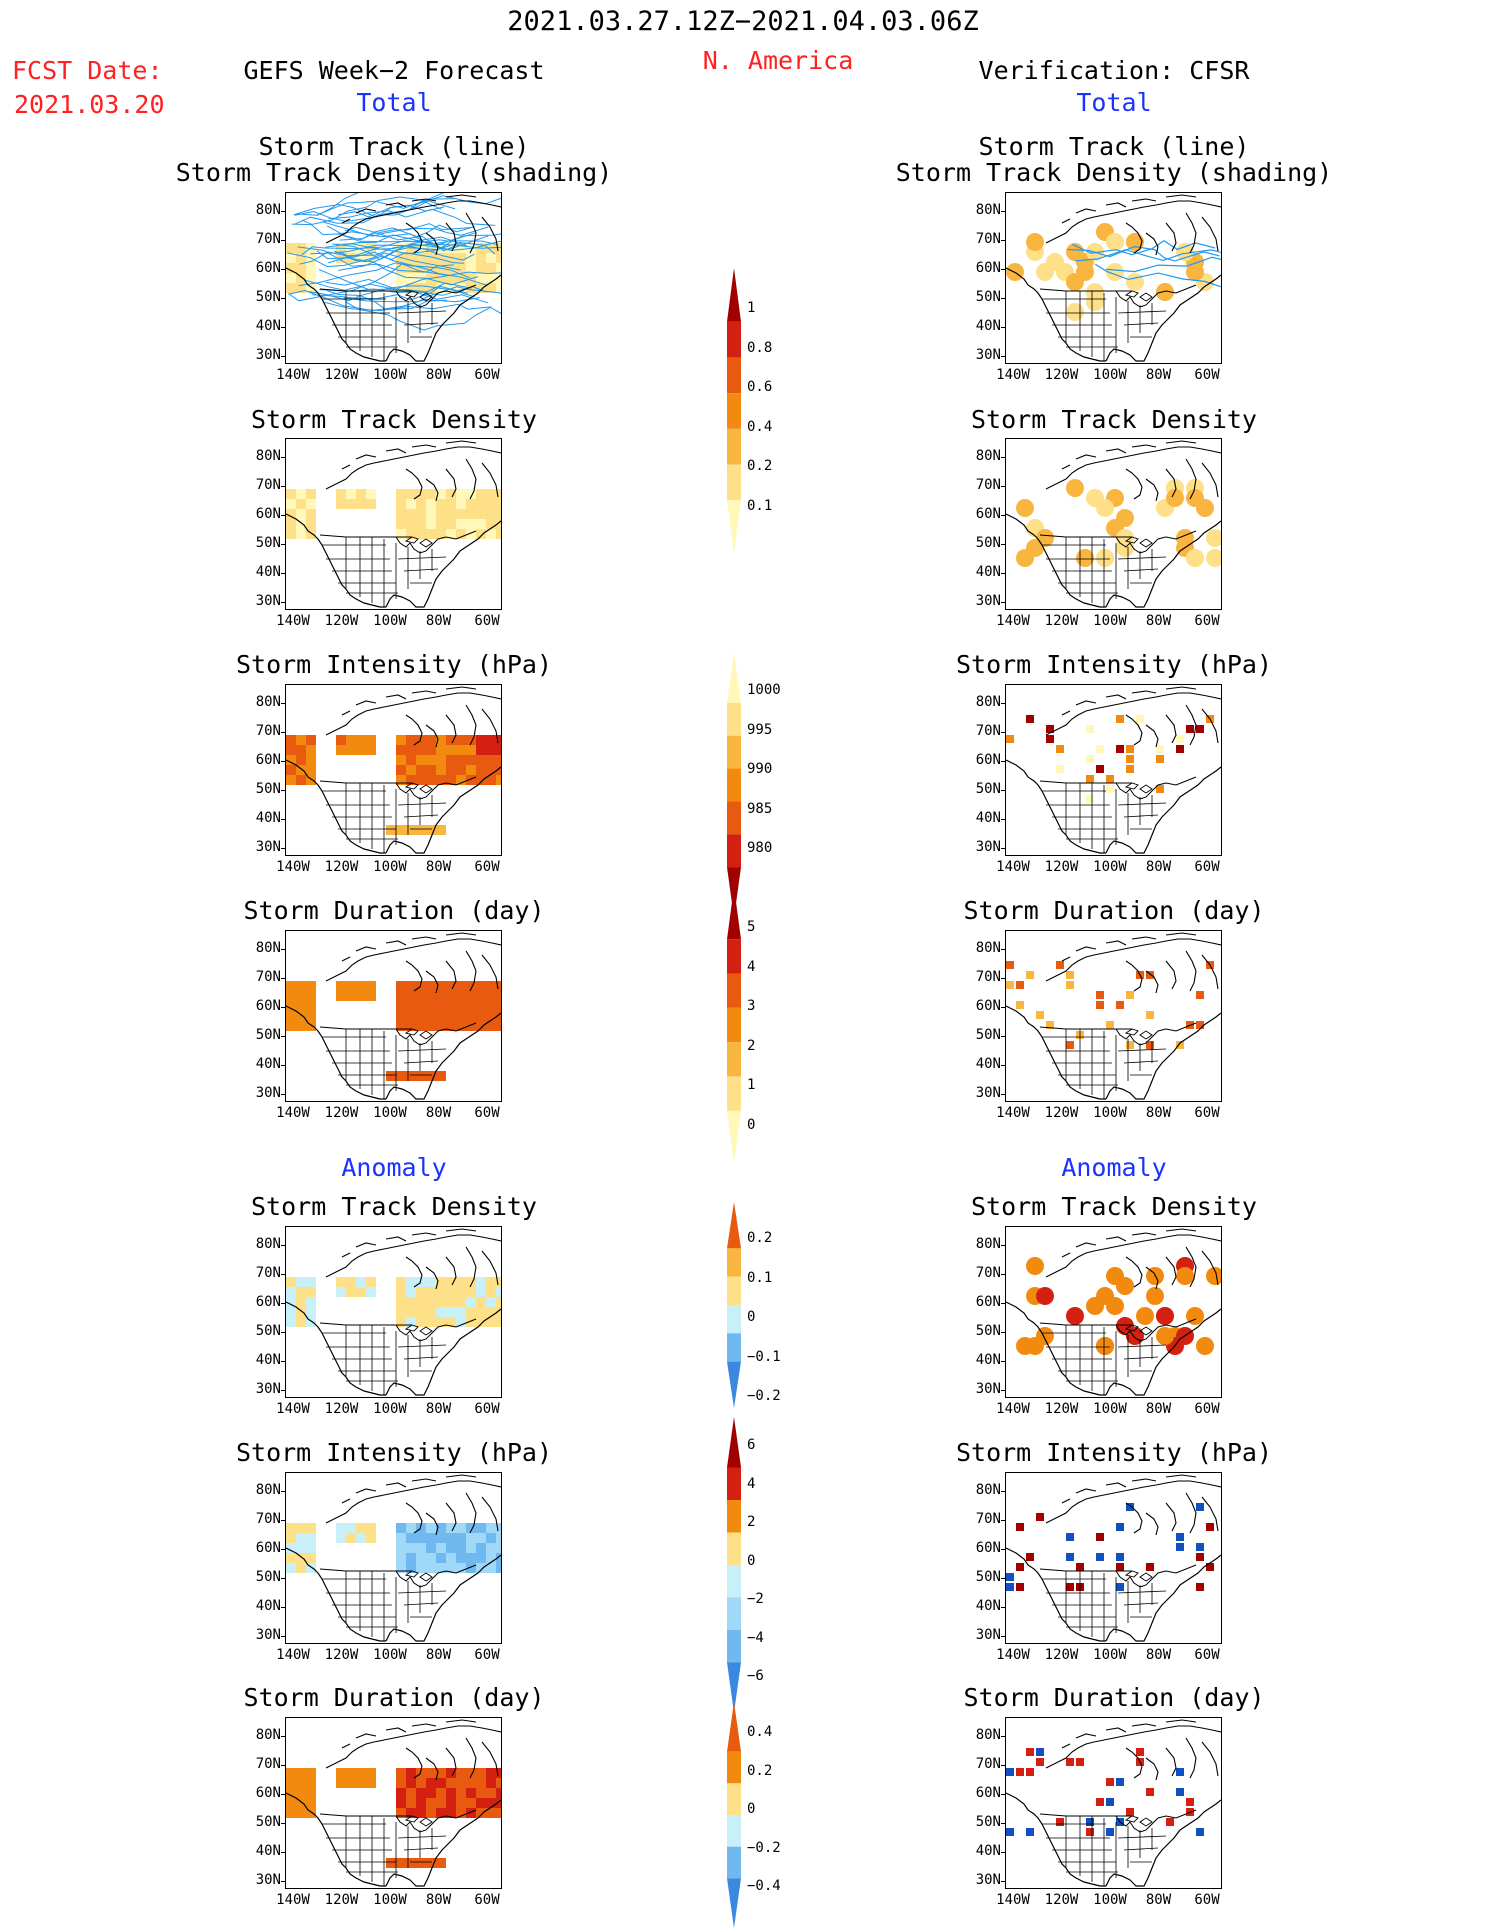 This screenshot has height=1930, width=1487. Describe the element at coordinates (268, 789) in the screenshot. I see `y-tick-label: 50N` at that location.